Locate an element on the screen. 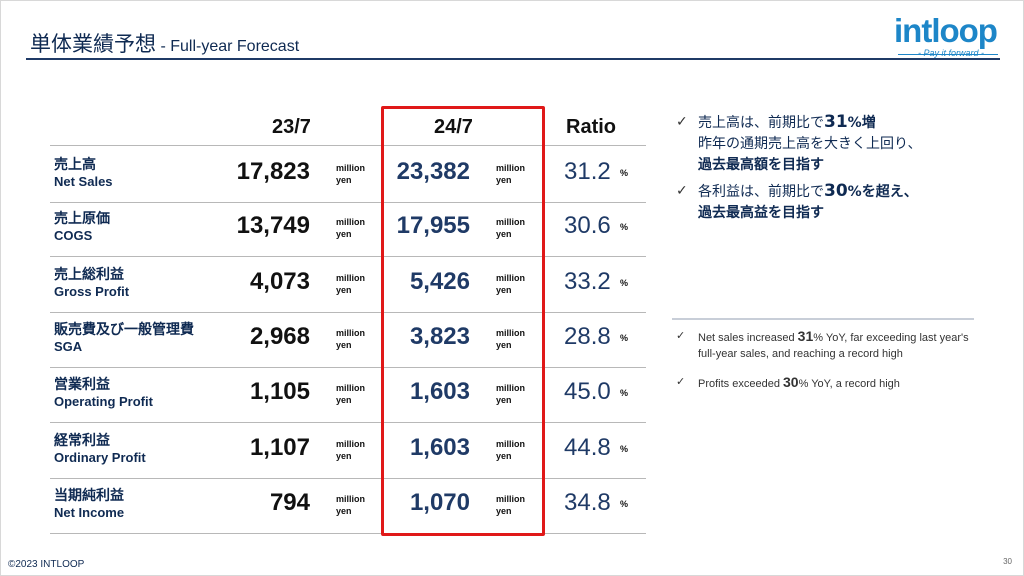 The width and height of the screenshot is (1024, 576). value-ratio: 31.2 is located at coordinates (587, 171).